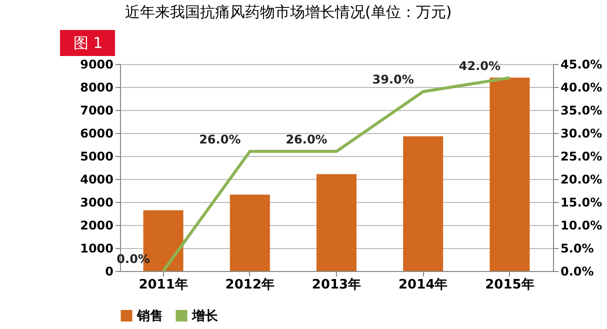  Describe the element at coordinates (581, 133) in the screenshot. I see `y2-tick-label: 30.0%` at that location.